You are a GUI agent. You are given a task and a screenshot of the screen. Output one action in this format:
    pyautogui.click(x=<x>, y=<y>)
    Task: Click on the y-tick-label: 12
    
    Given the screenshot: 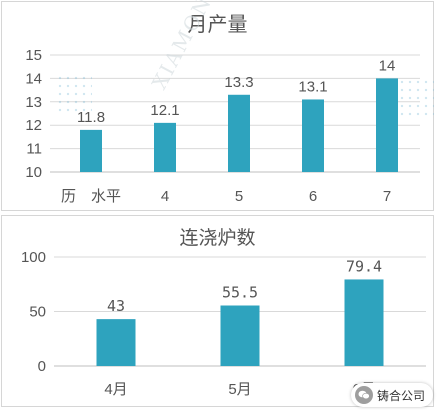 What is the action you would take?
    pyautogui.click(x=33, y=125)
    